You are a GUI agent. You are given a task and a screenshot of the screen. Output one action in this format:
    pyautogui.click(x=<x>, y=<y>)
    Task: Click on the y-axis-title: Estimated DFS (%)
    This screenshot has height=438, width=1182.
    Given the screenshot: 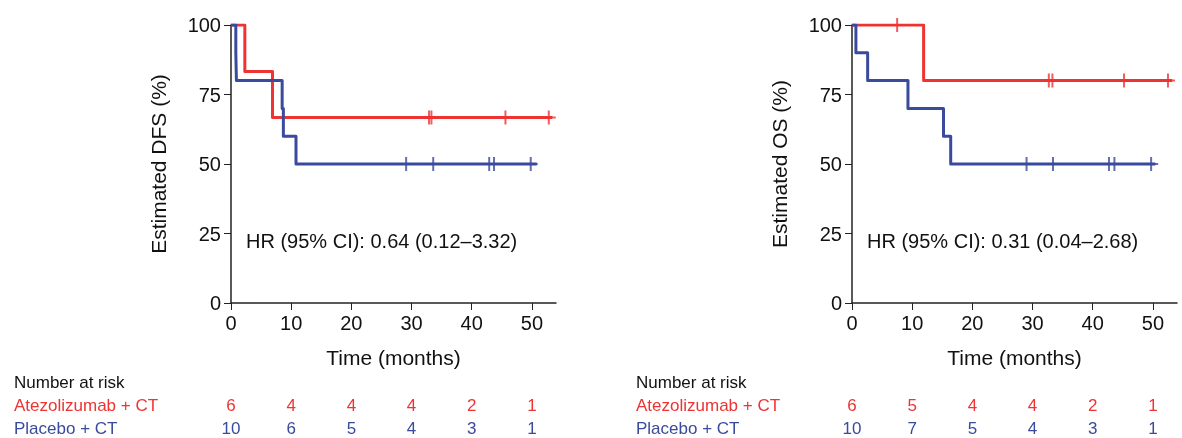 What is the action you would take?
    pyautogui.click(x=158, y=164)
    